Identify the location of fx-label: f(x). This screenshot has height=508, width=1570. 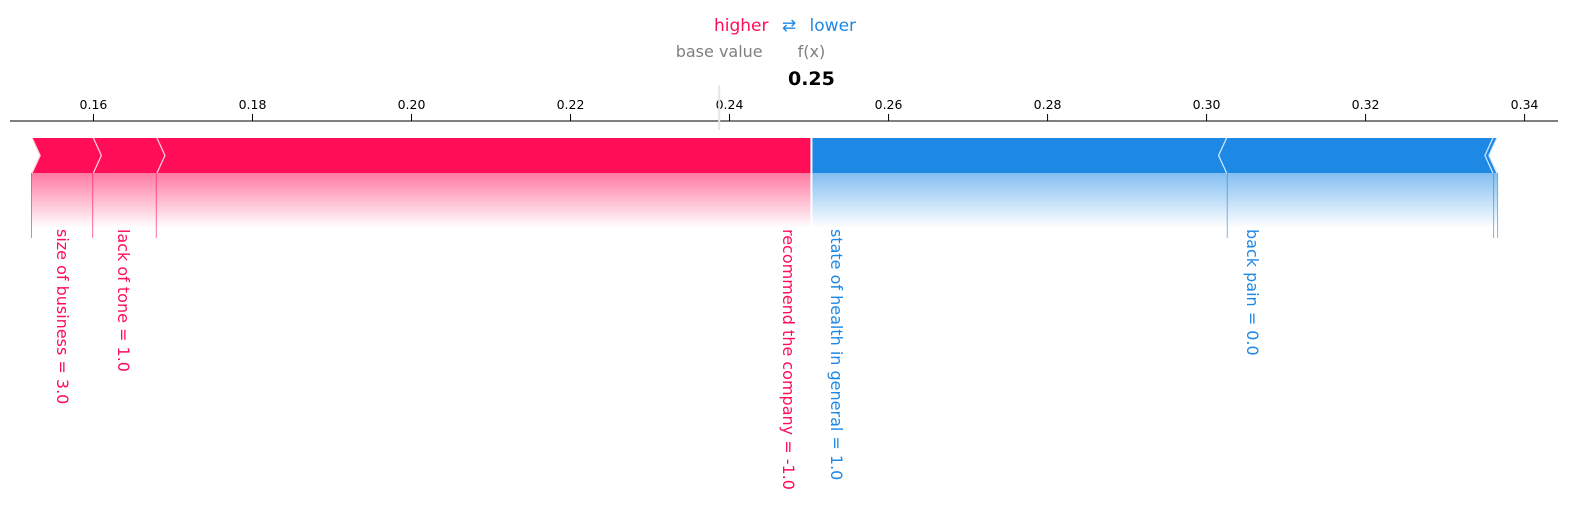
(812, 51).